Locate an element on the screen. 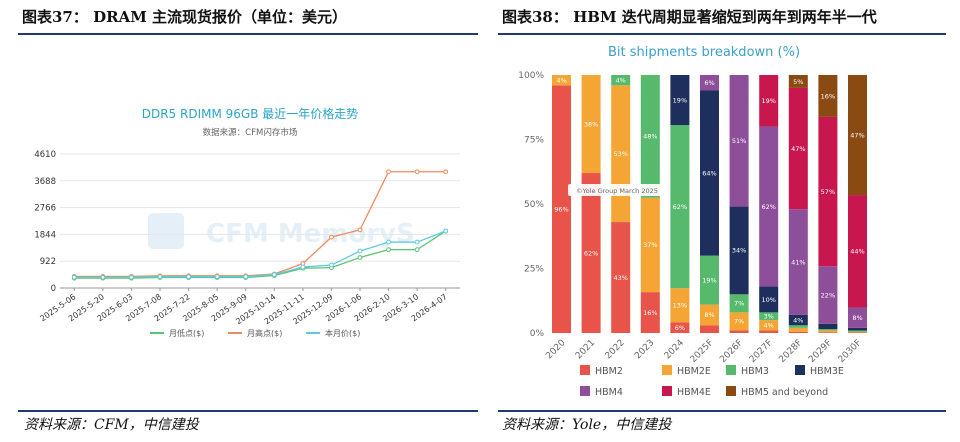 Image resolution: width=960 pixels, height=442 pixels. segment-label: 47% is located at coordinates (798, 149).